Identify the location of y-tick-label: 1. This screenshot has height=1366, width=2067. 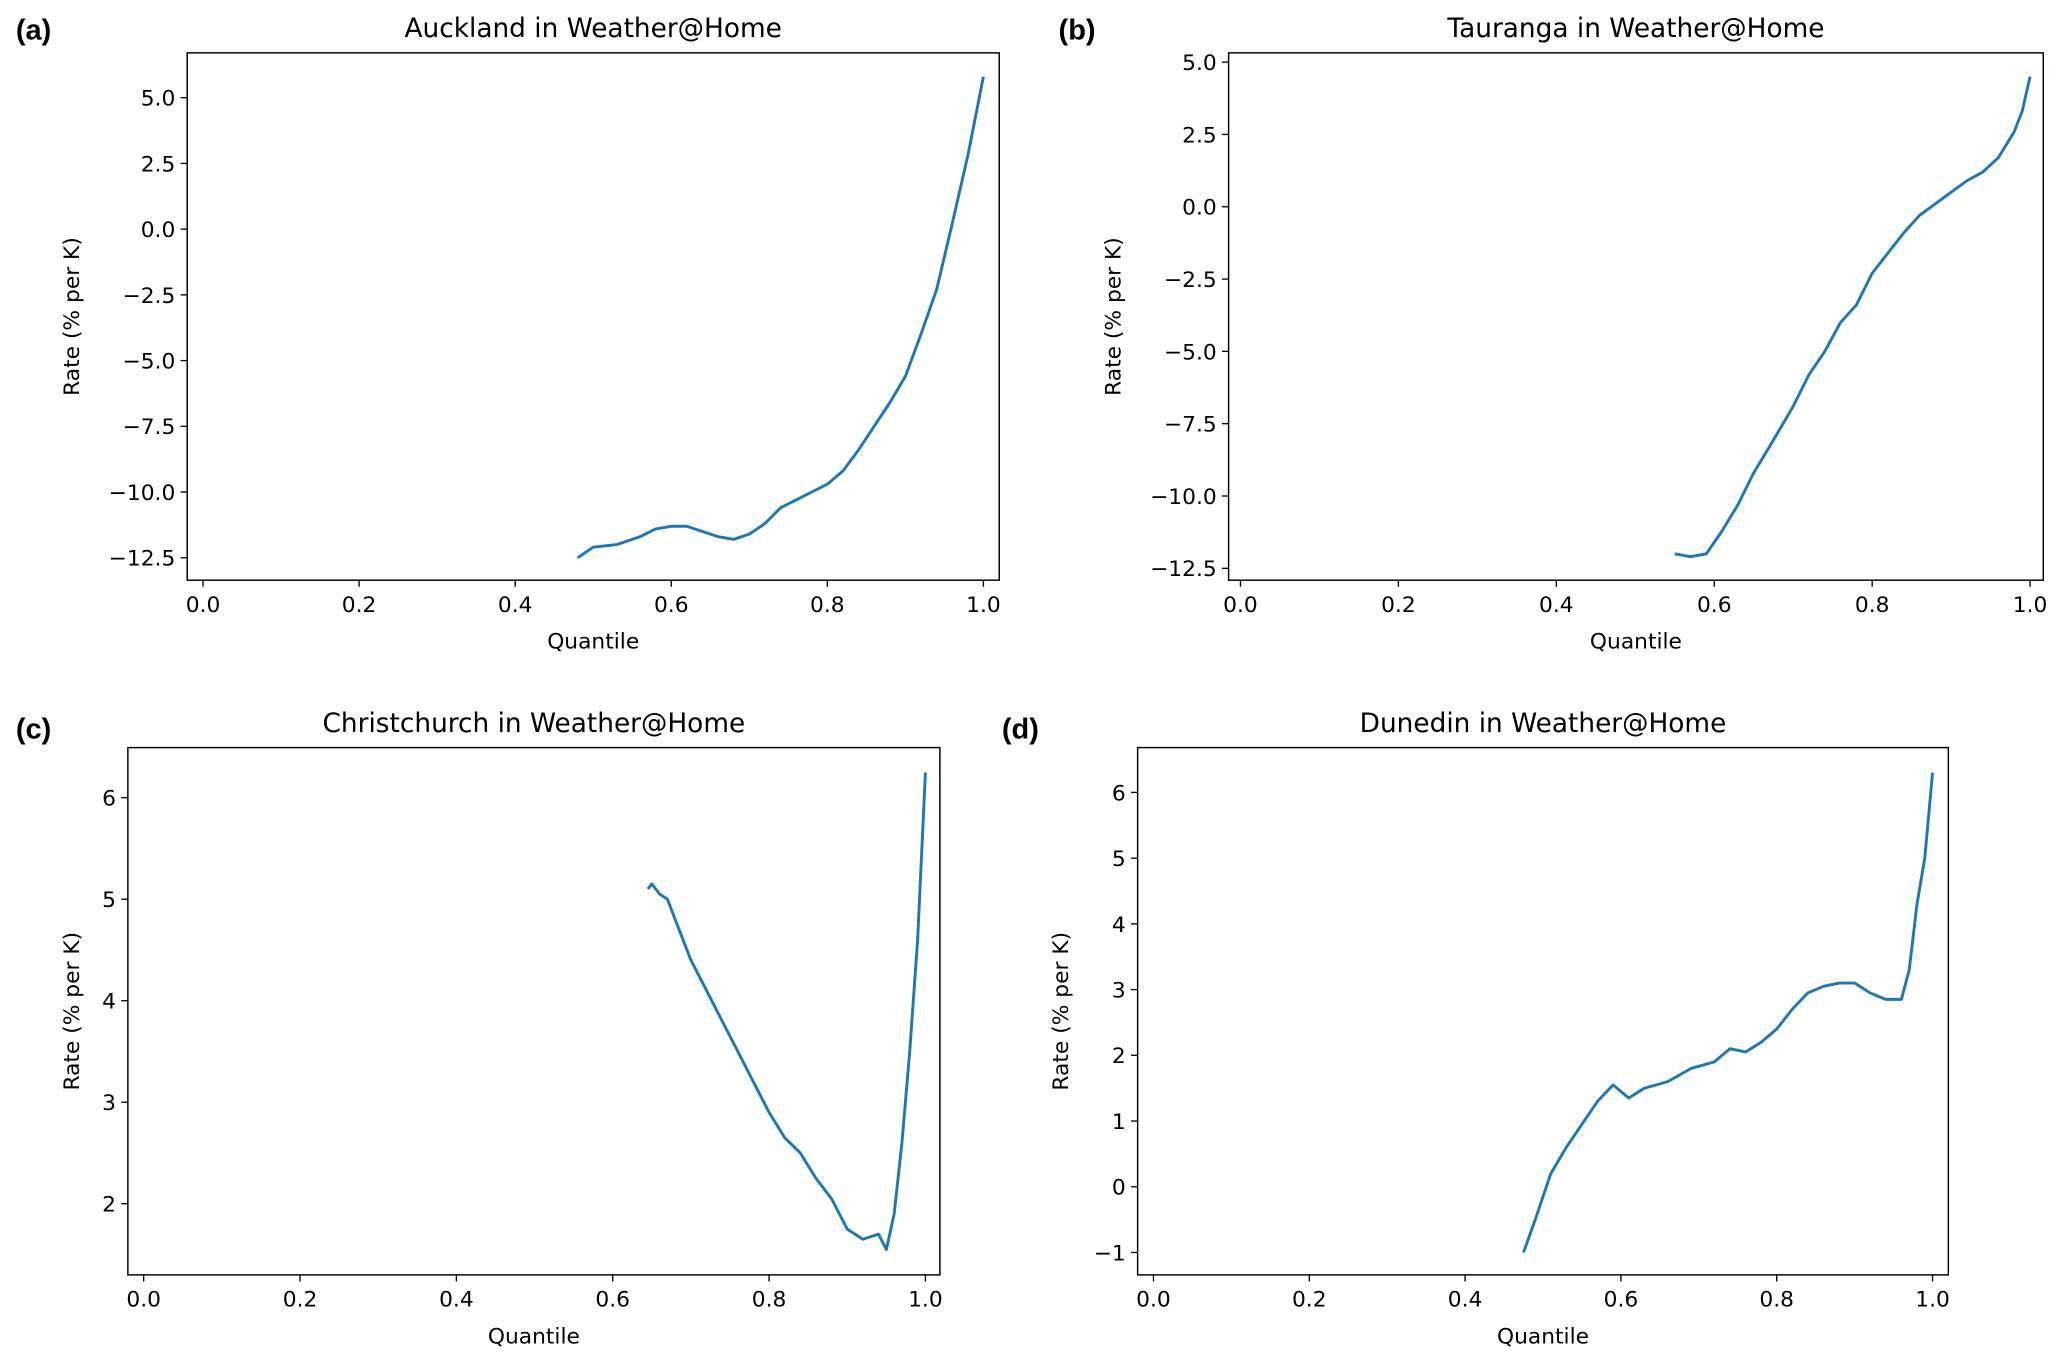
(1119, 1122).